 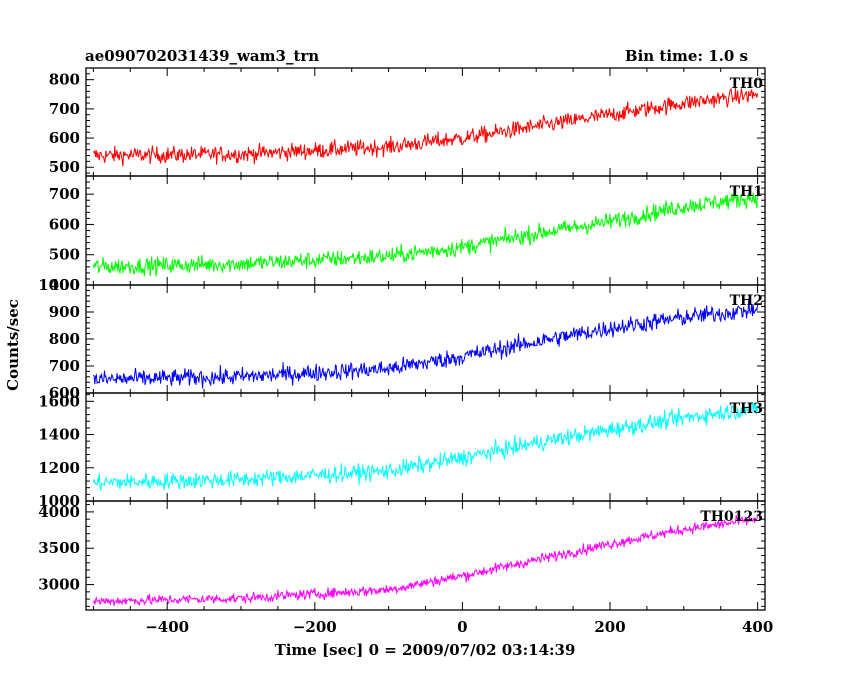 I want to click on panel-th3: 1000 1200 1400 1600 TH3, so click(x=402, y=451).